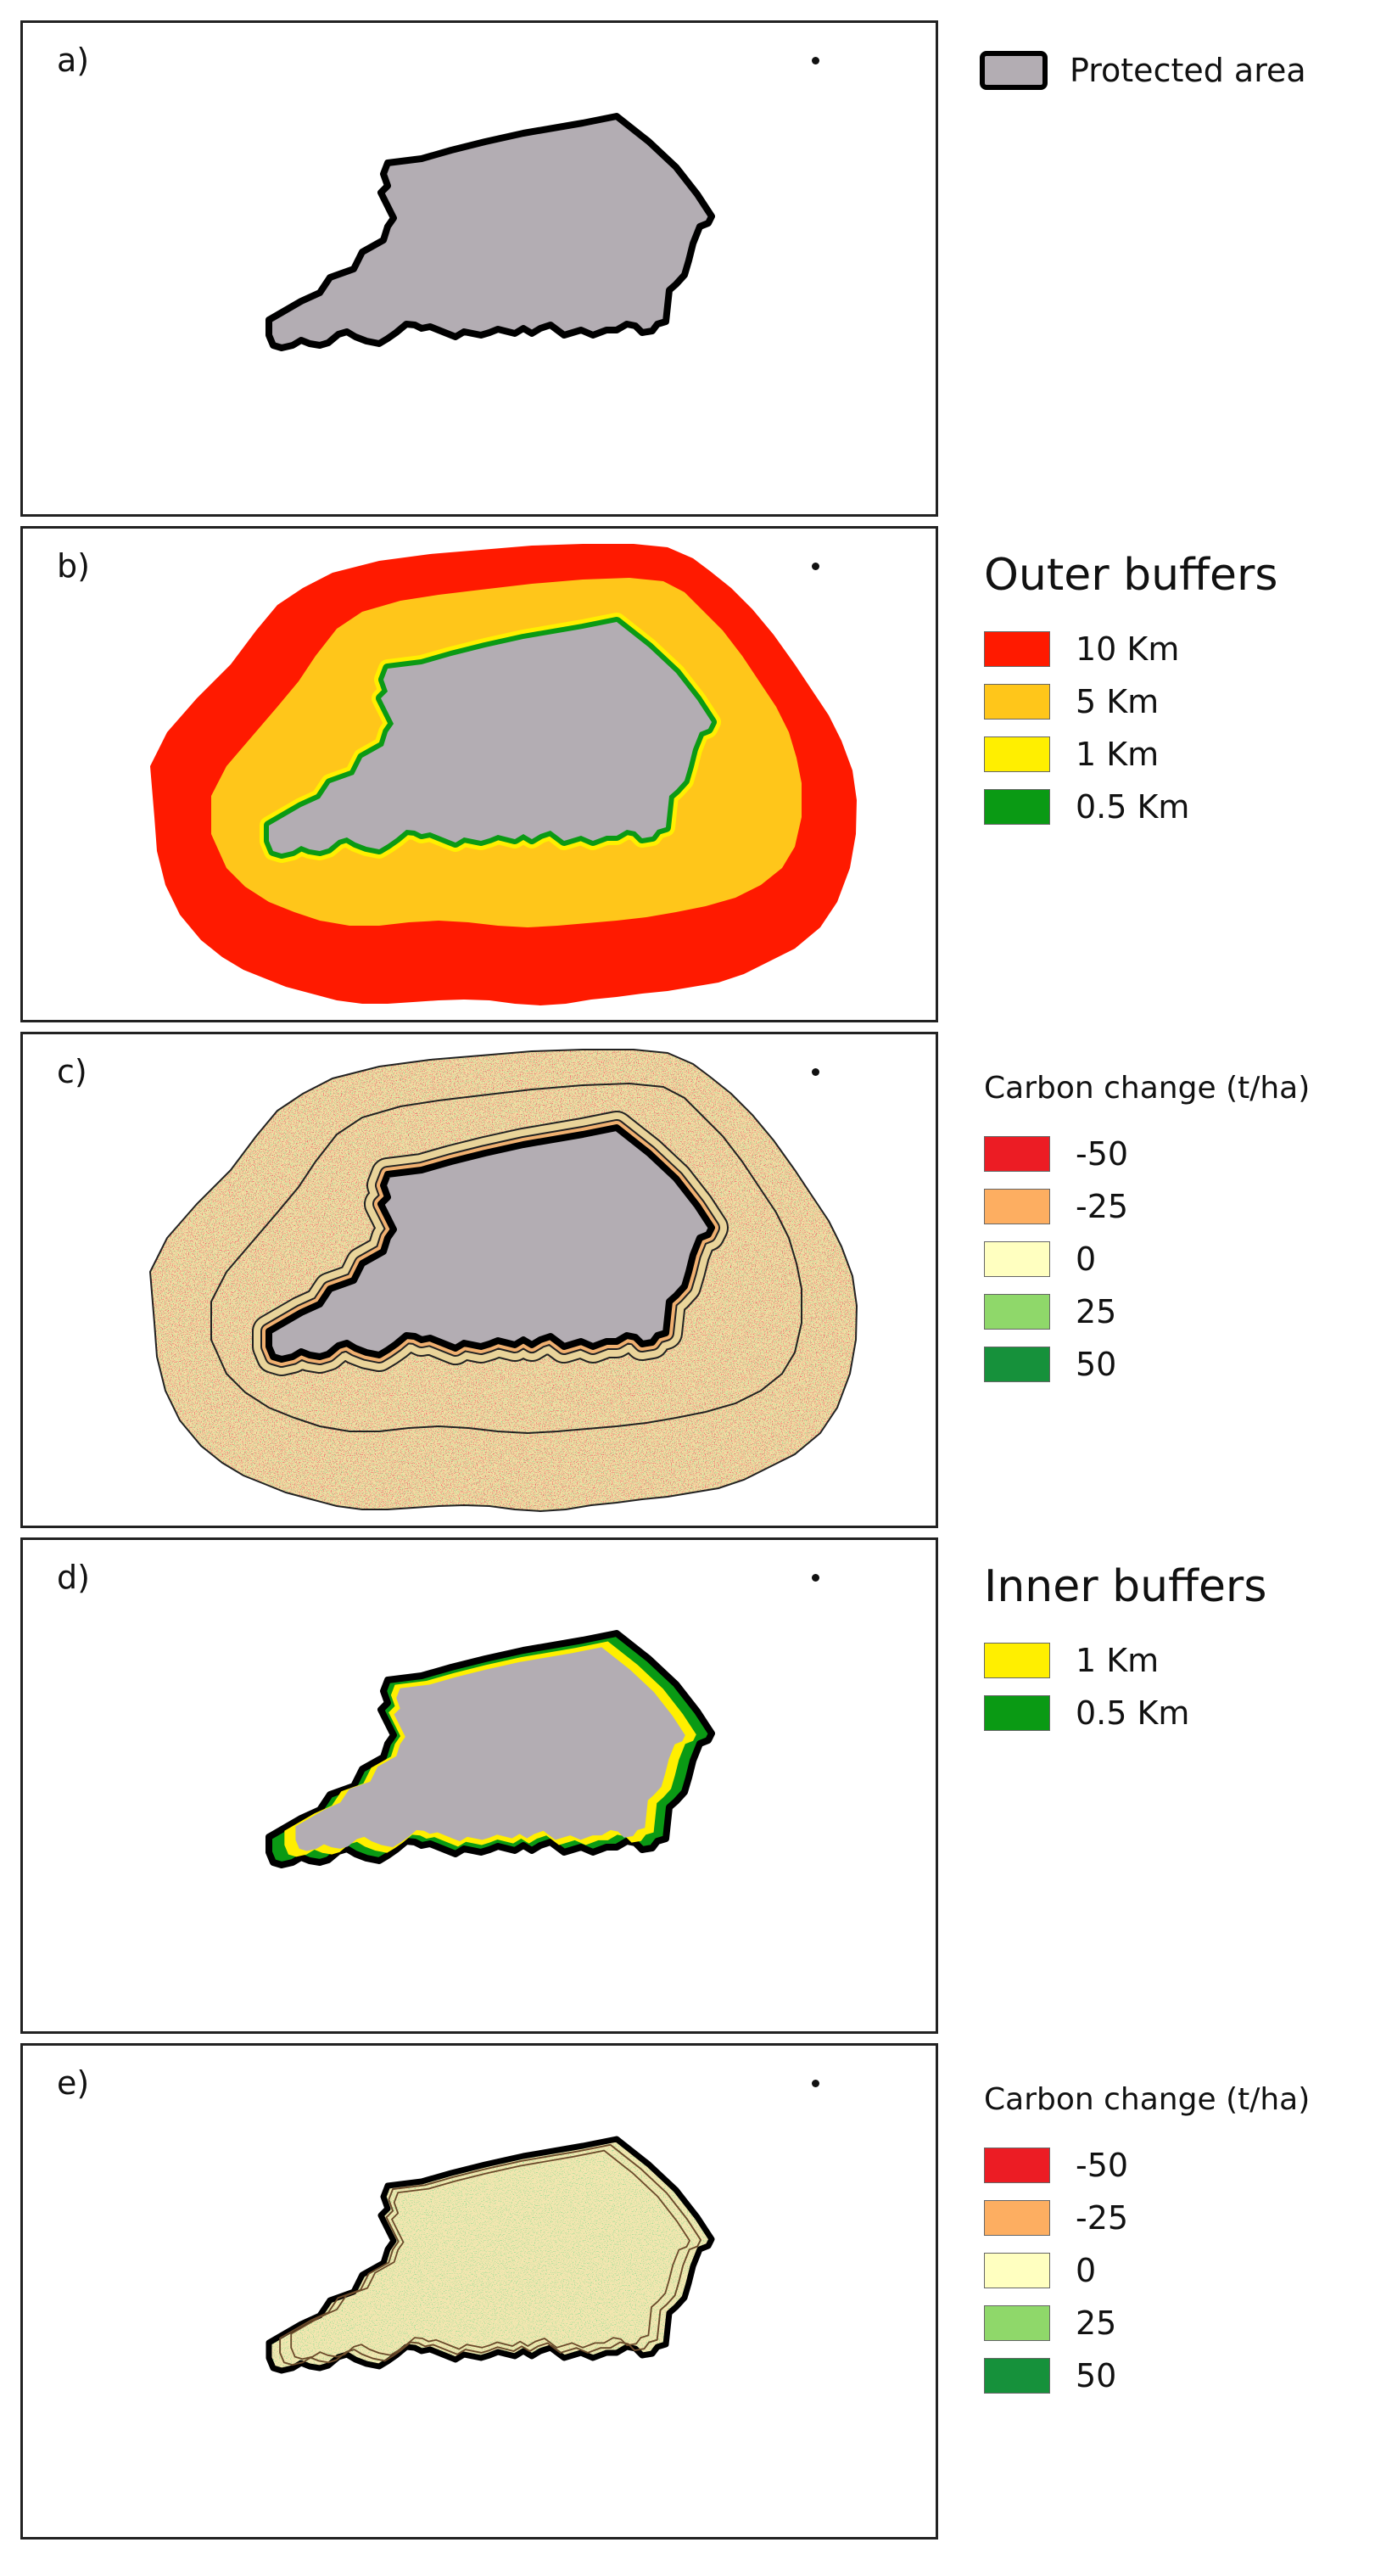  What do you see at coordinates (1125, 1587) in the screenshot?
I see `legend-title: Inner buffers` at bounding box center [1125, 1587].